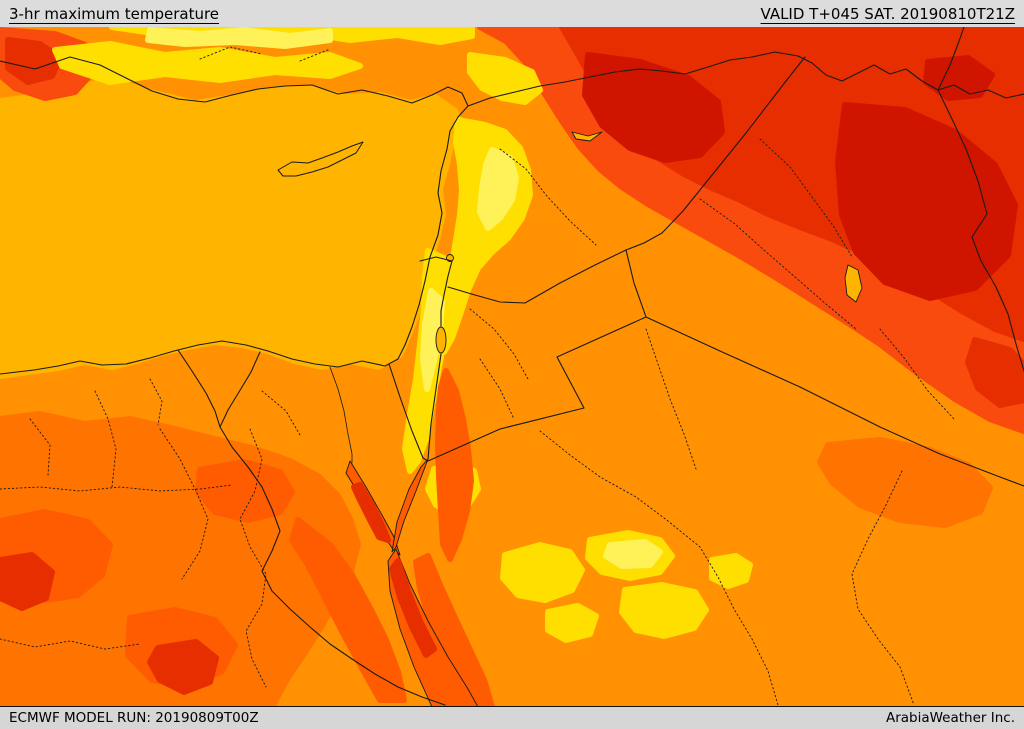 The image size is (1024, 729). Describe the element at coordinates (834, 401) in the screenshot. I see `iraq-saudi-border` at that location.